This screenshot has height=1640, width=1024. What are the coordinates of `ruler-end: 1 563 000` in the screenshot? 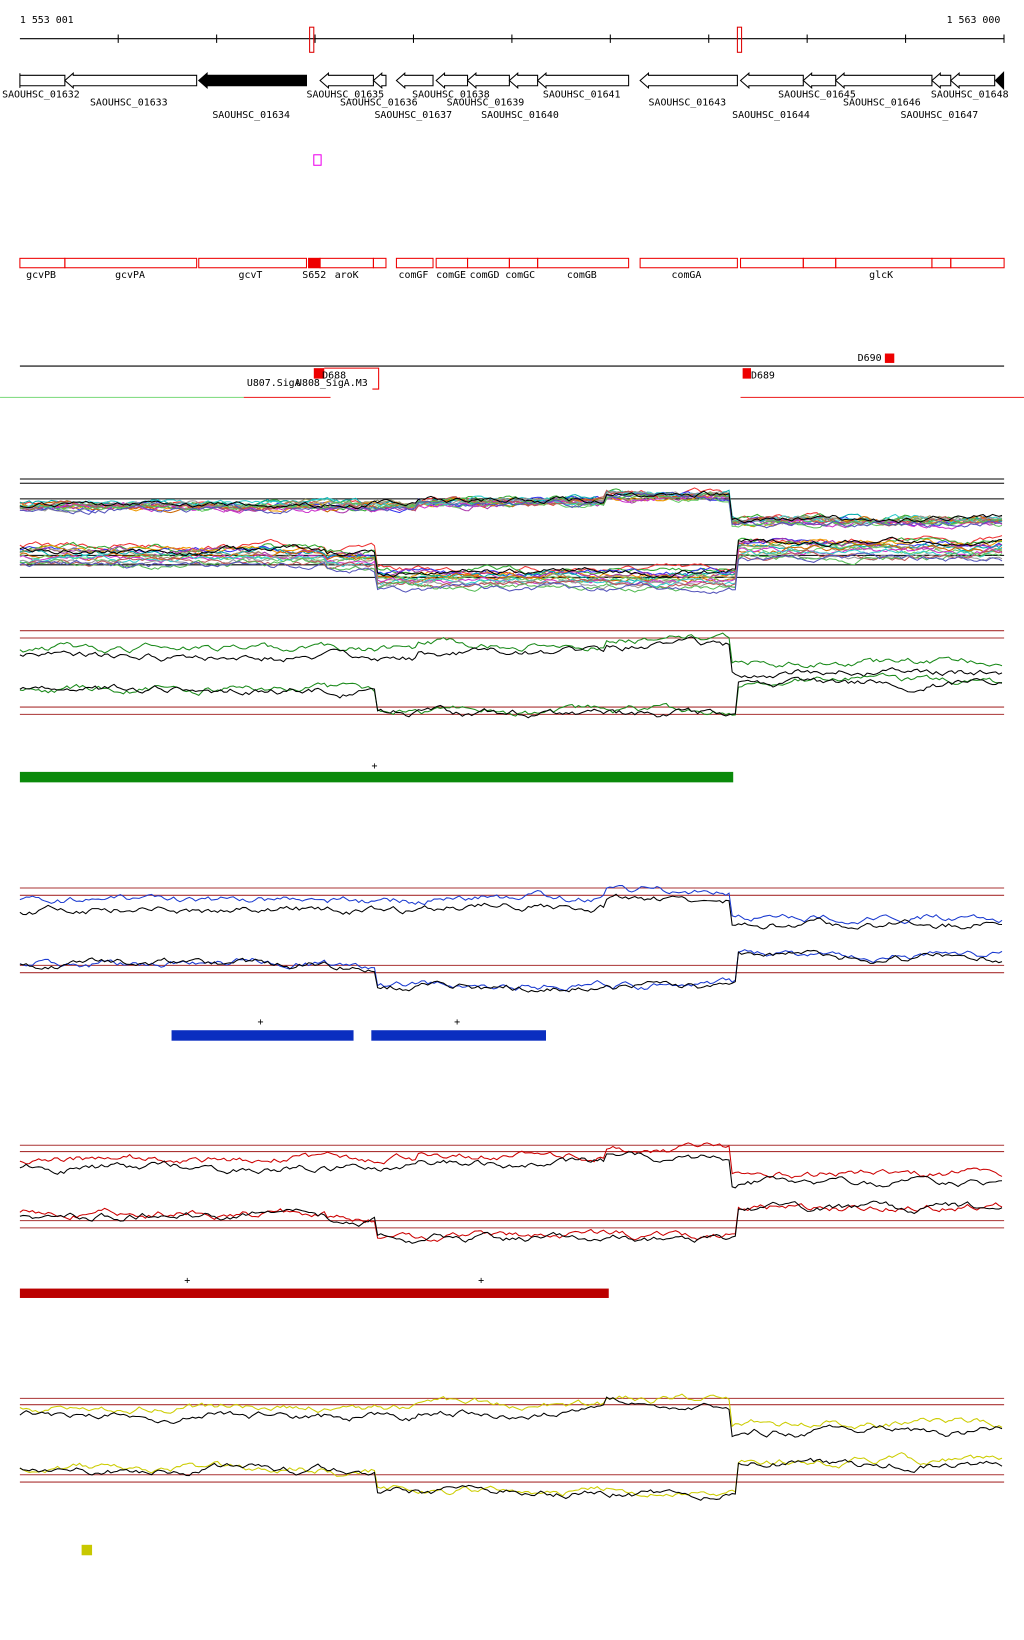 It's located at (974, 20).